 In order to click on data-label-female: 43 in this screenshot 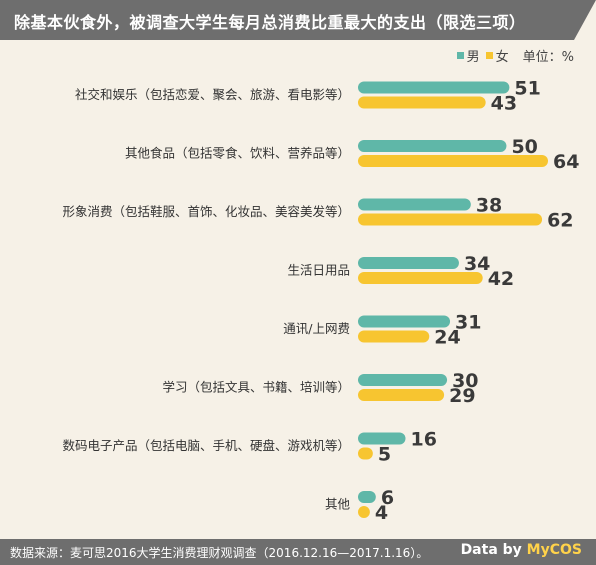, I will do `click(504, 104)`.